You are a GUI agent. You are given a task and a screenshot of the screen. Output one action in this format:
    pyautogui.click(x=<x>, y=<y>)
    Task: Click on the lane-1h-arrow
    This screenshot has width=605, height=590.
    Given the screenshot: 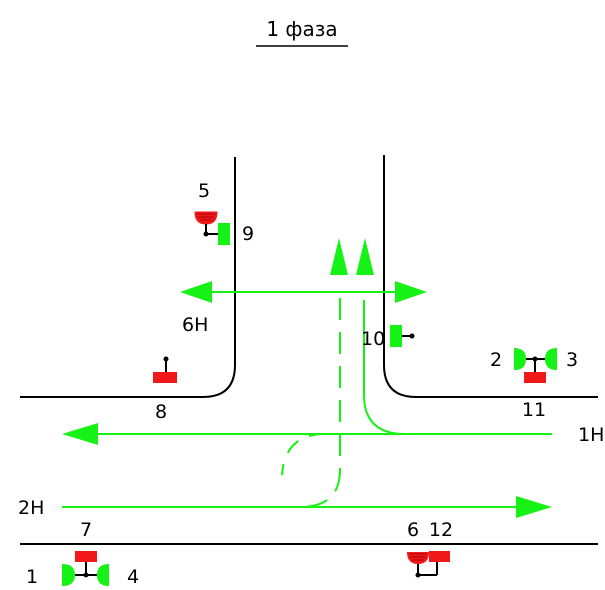 What is the action you would take?
    pyautogui.click(x=80, y=434)
    